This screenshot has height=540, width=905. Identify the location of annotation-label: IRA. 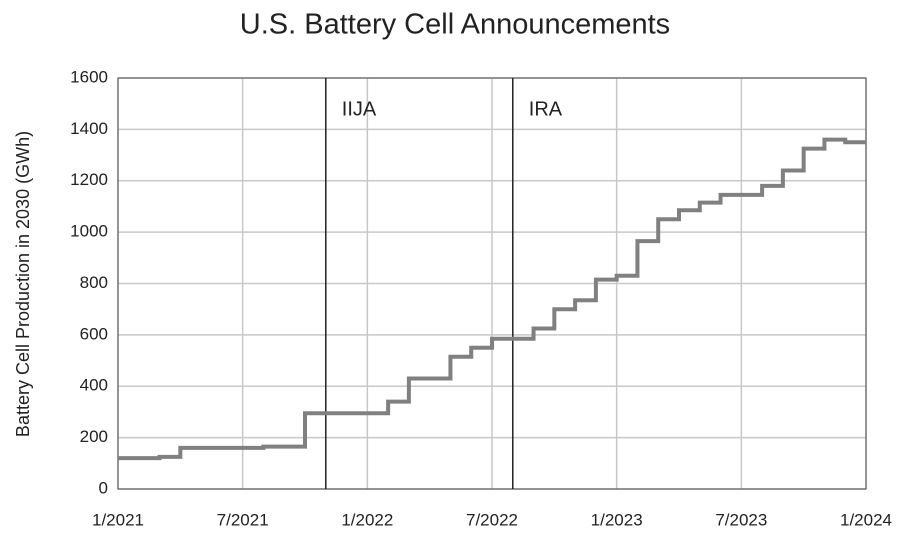
(546, 109).